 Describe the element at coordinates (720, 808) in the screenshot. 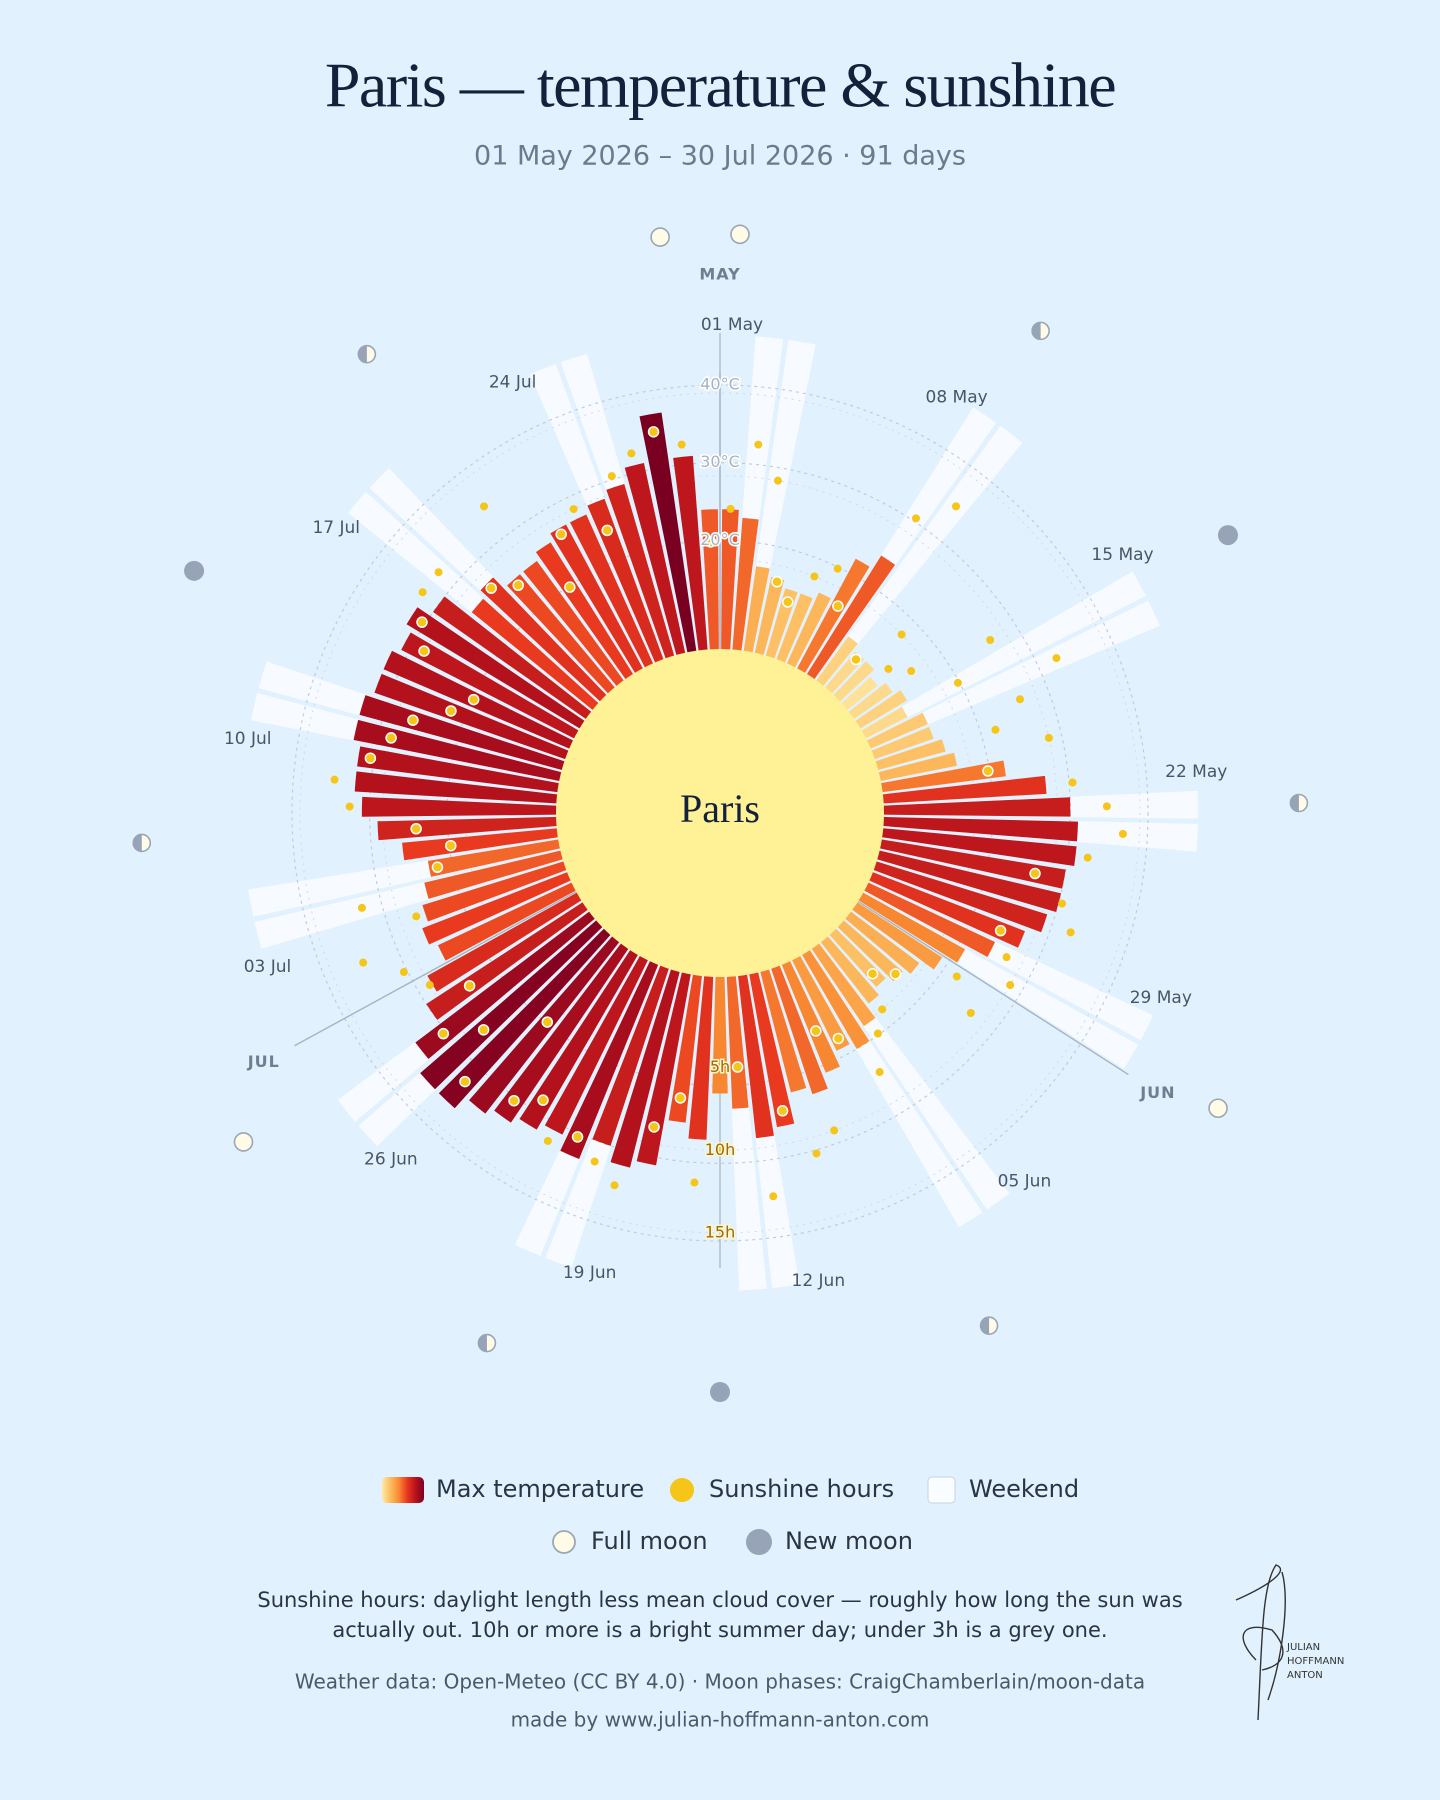

I see `center-label: Paris` at that location.